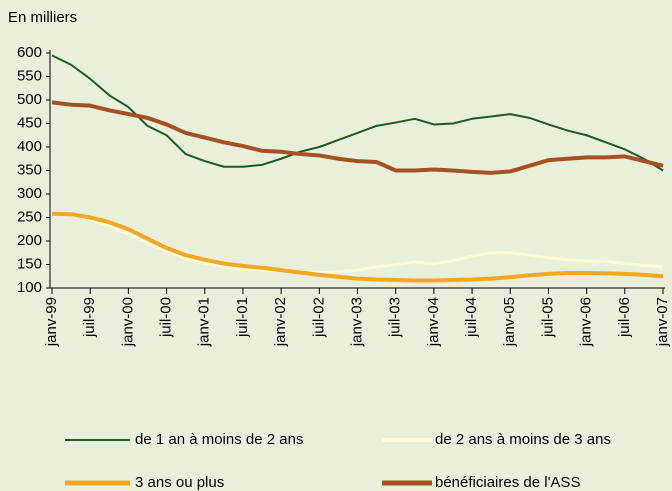  What do you see at coordinates (29, 75) in the screenshot?
I see `y-tick-label: 550` at bounding box center [29, 75].